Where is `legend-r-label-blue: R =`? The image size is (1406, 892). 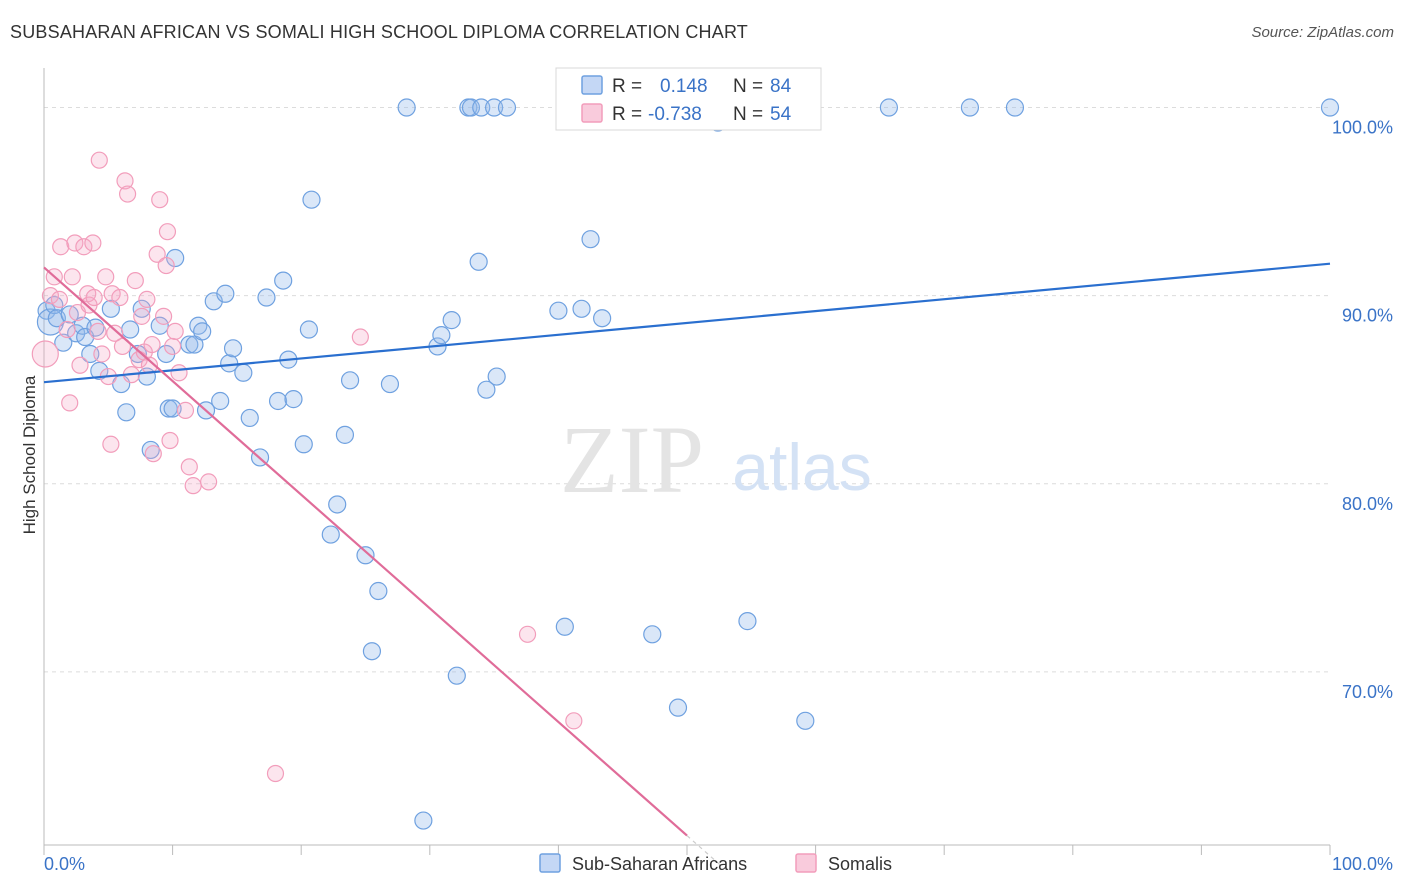
legend-r-label-blue: R = is located at coordinates (627, 86).